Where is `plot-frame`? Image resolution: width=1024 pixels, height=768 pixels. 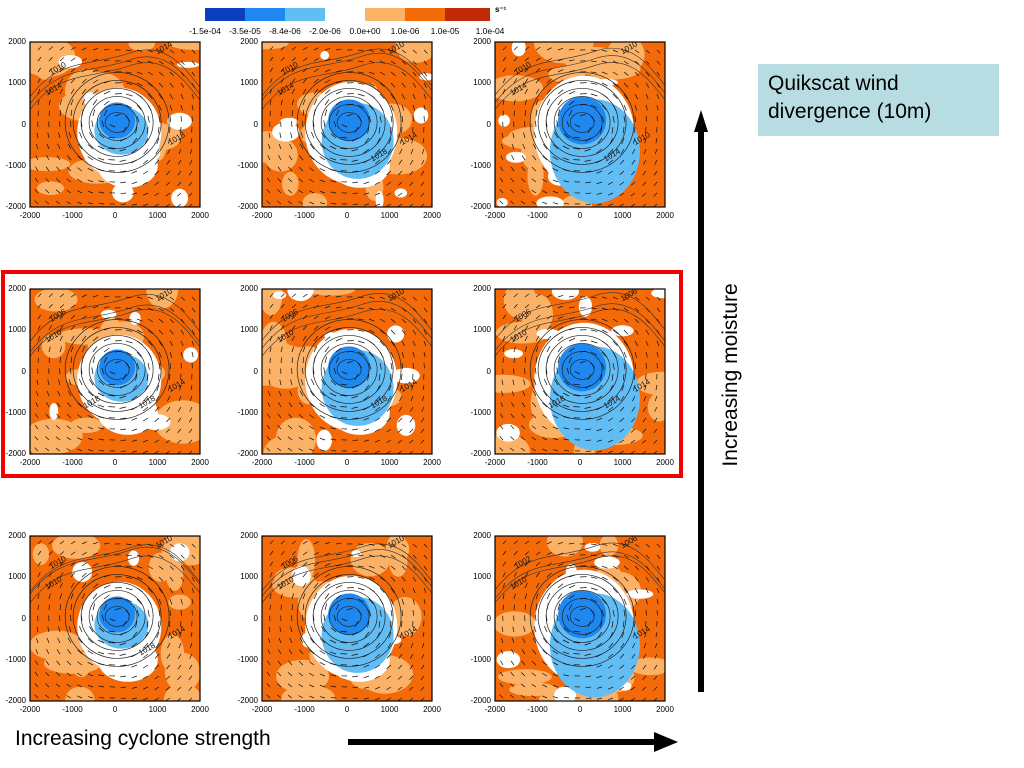
plot-frame is located at coordinates (115, 371).